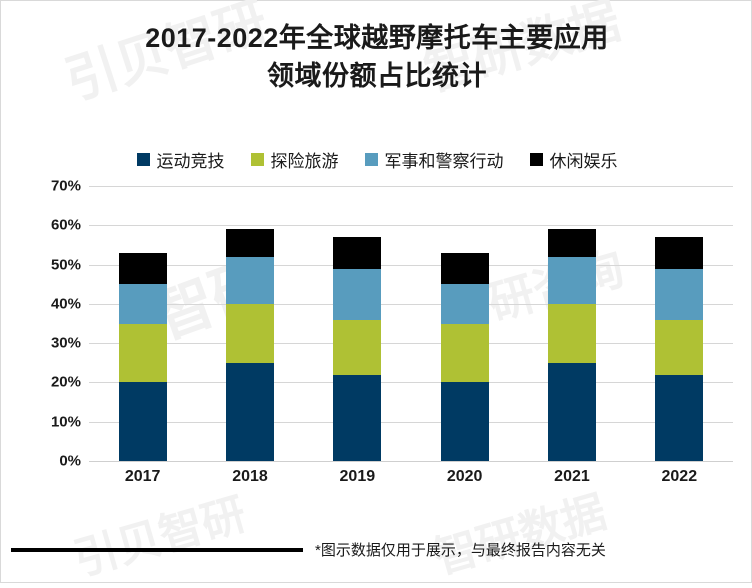  I want to click on x-axis-tick-label: 2018, so click(250, 476).